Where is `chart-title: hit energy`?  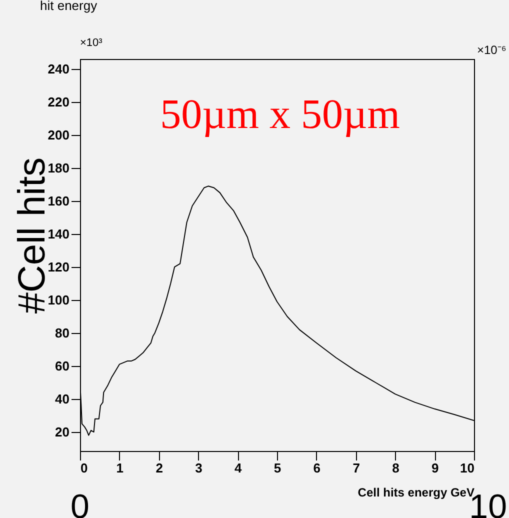 chart-title: hit energy is located at coordinates (69, 6).